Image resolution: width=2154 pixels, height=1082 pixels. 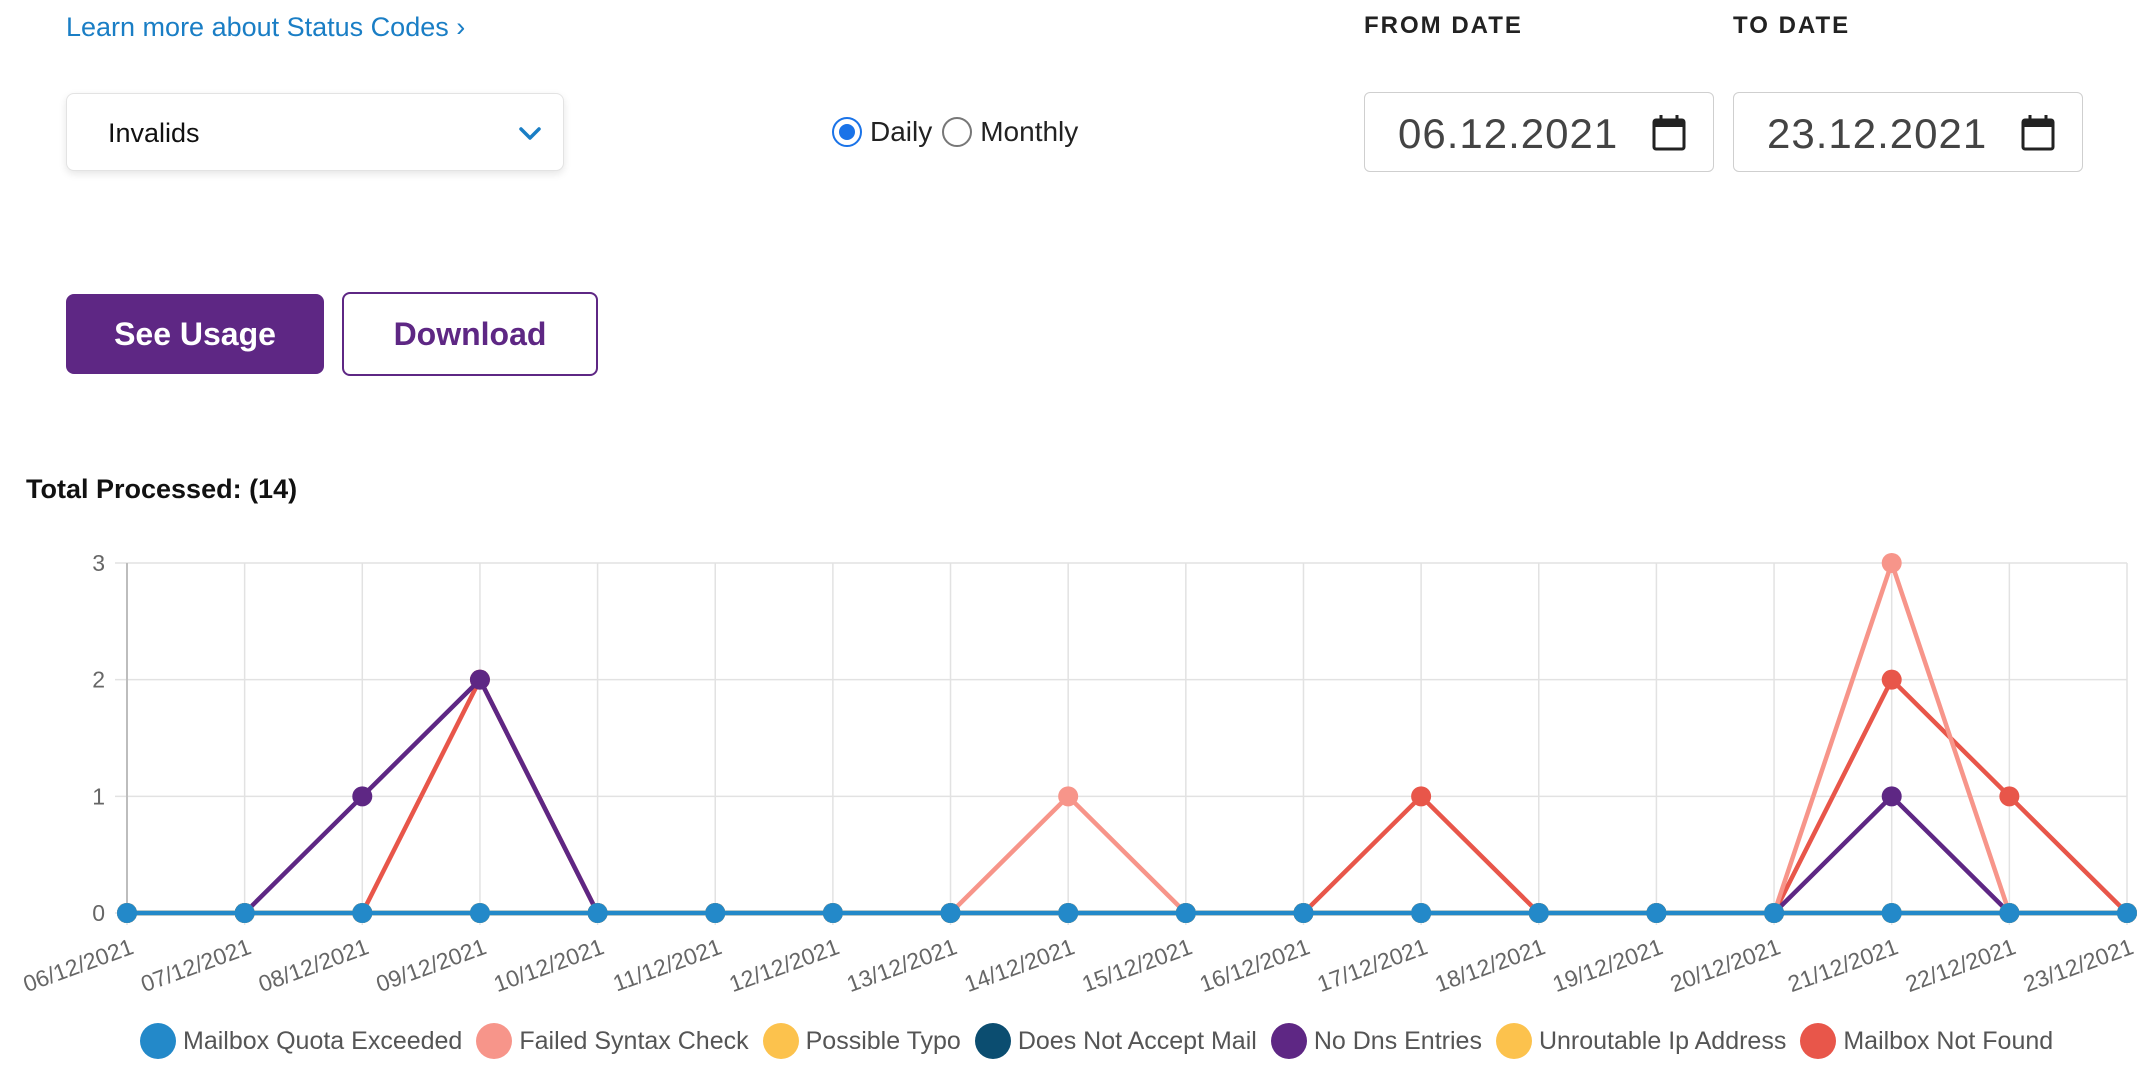 I want to click on x-tick-label: 06/12/2021, so click(x=78, y=965).